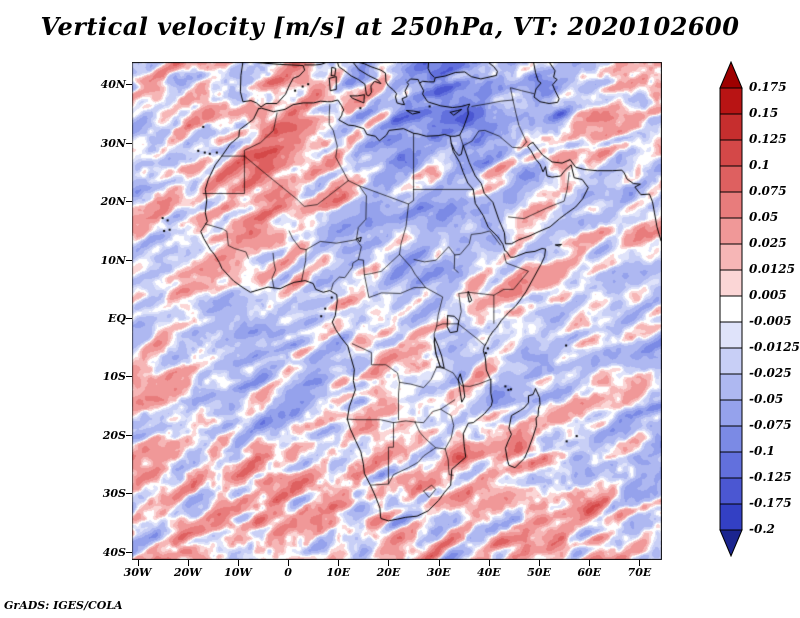 The image size is (800, 618). I want to click on colorbar-tick-label: 0.15, so click(764, 113).